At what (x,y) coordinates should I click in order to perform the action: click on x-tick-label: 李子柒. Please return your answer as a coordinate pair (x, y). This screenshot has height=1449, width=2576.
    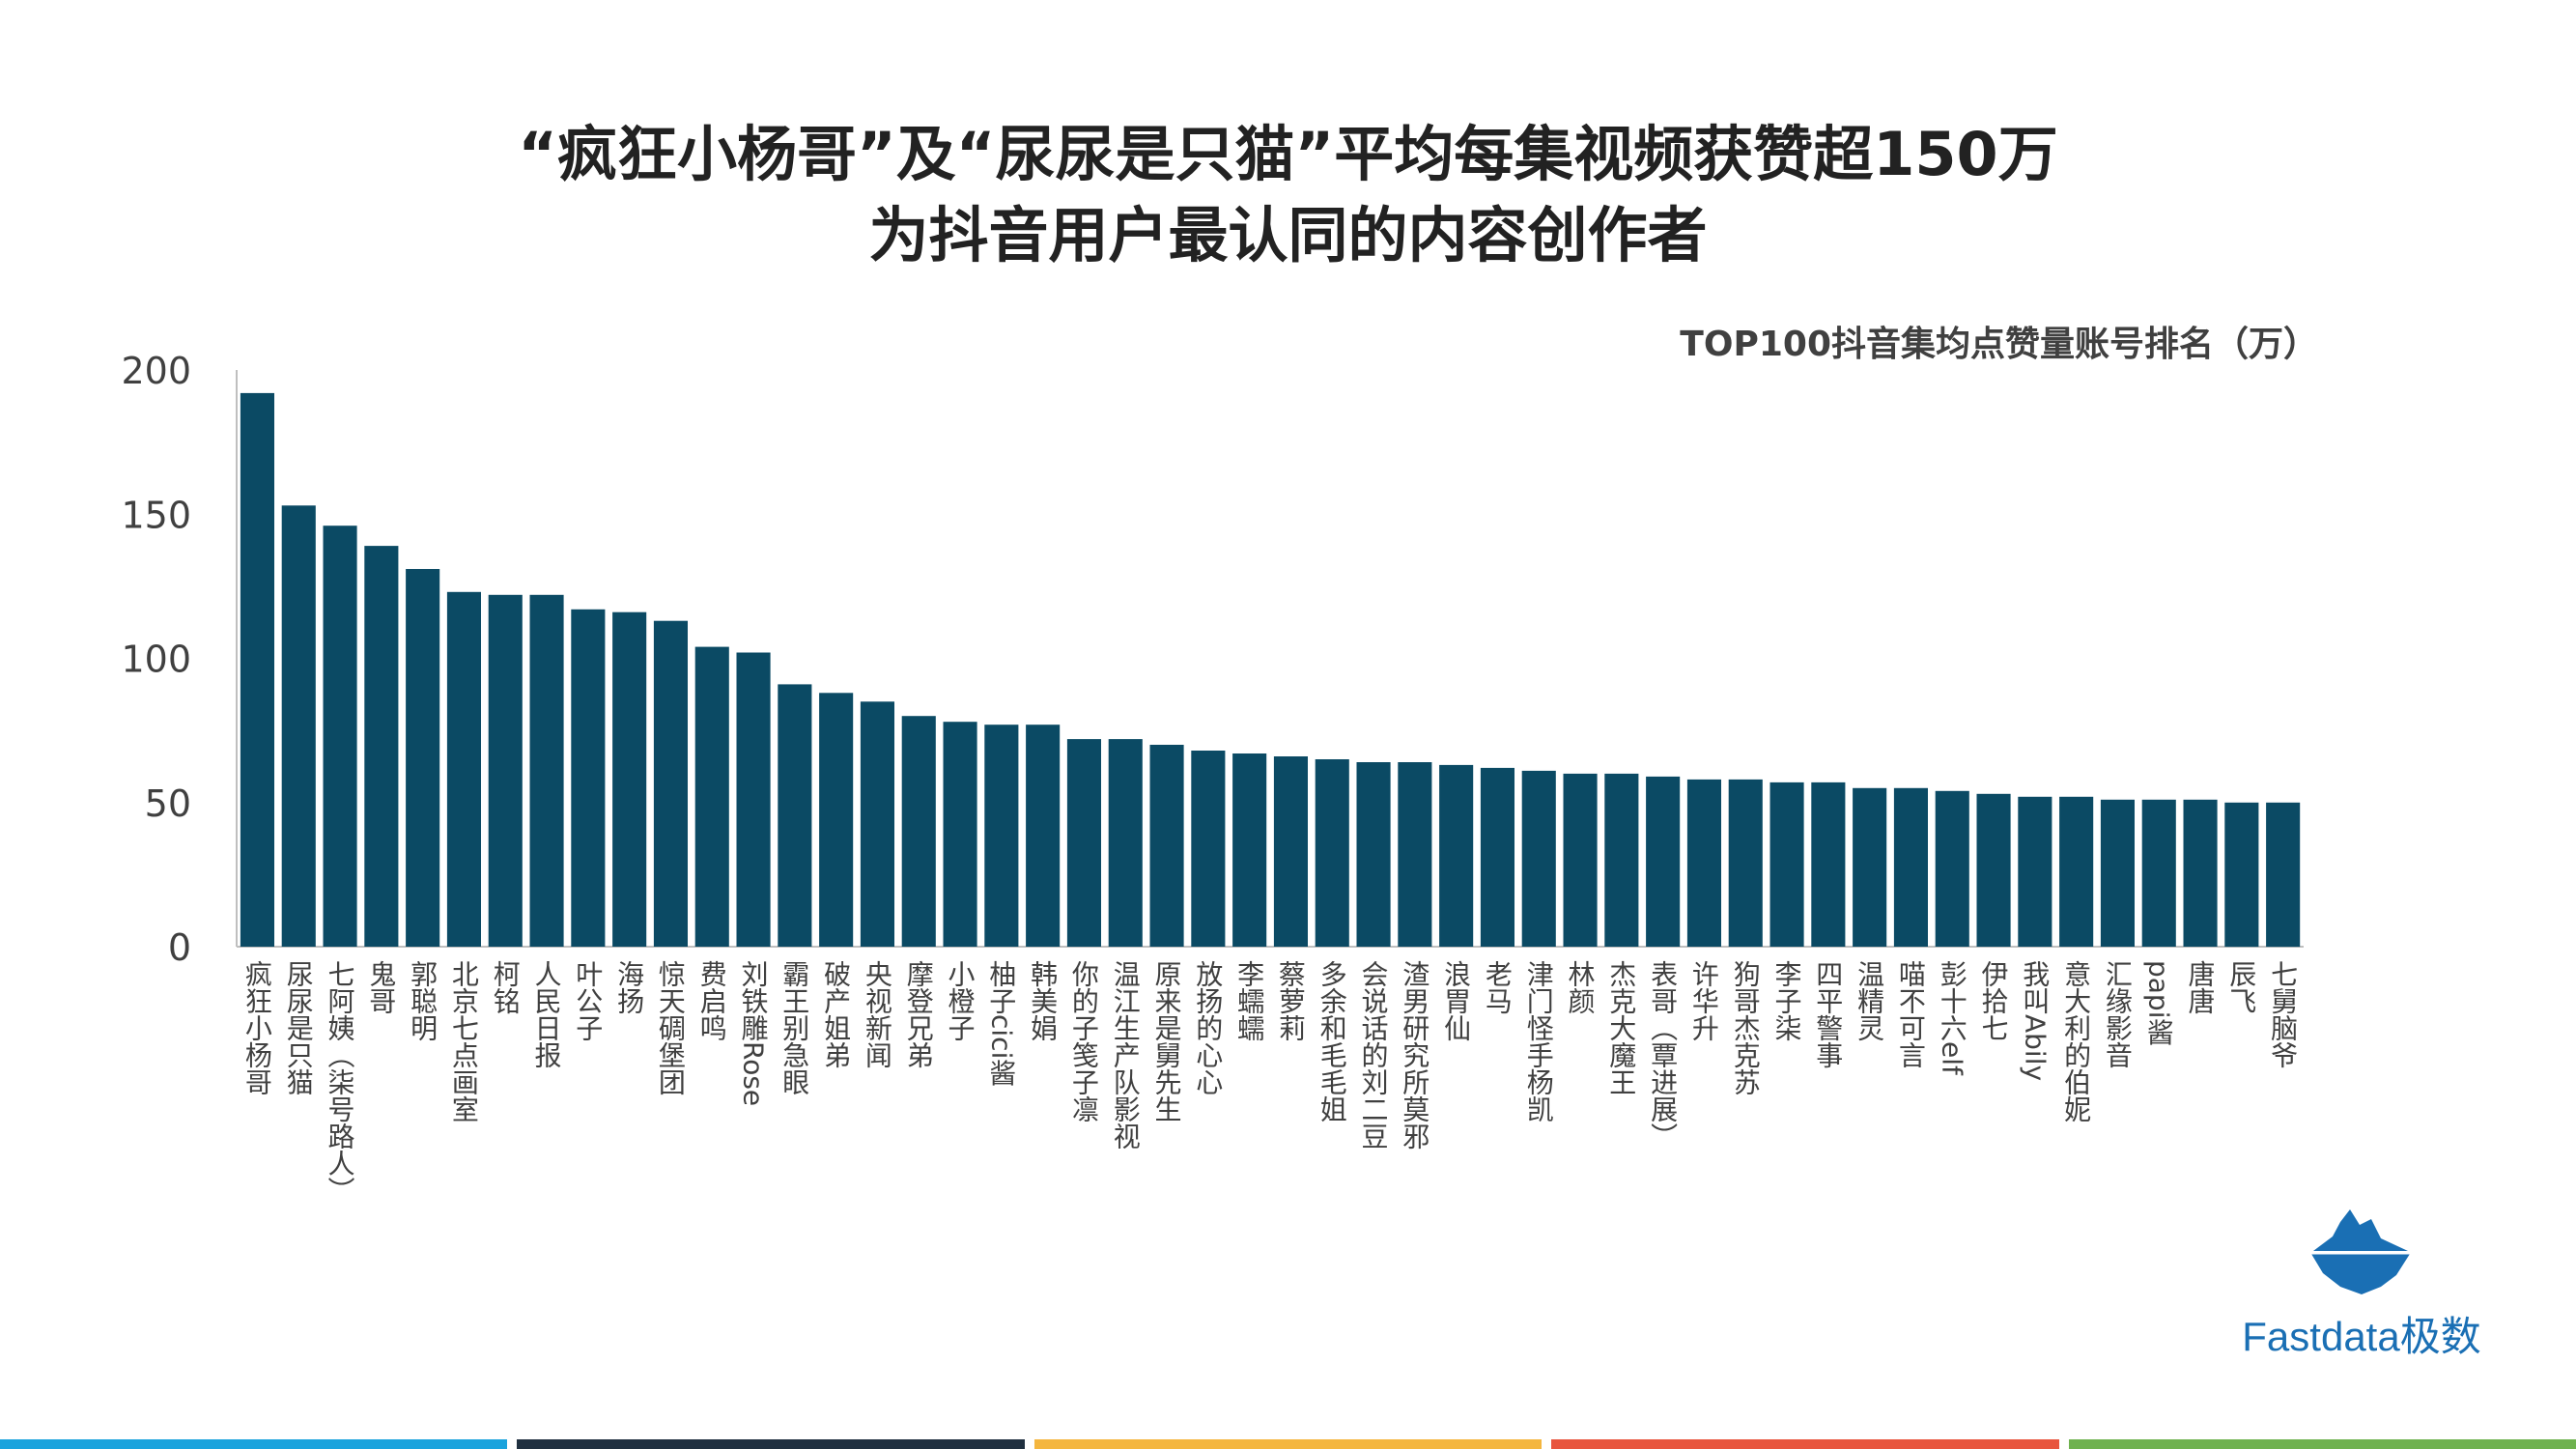
    Looking at the image, I should click on (1787, 1000).